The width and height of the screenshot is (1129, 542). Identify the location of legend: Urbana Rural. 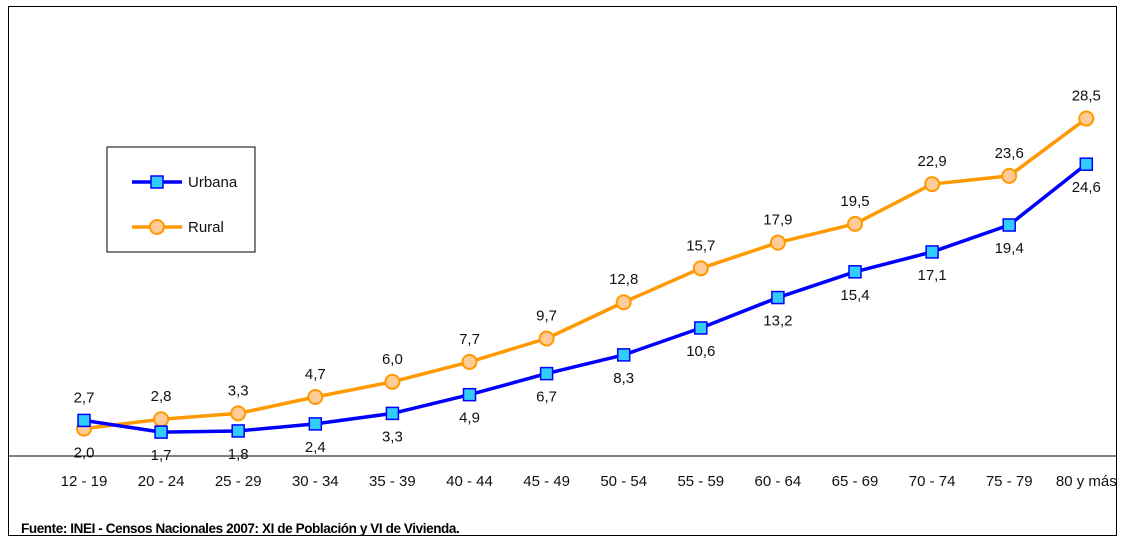
(181, 199).